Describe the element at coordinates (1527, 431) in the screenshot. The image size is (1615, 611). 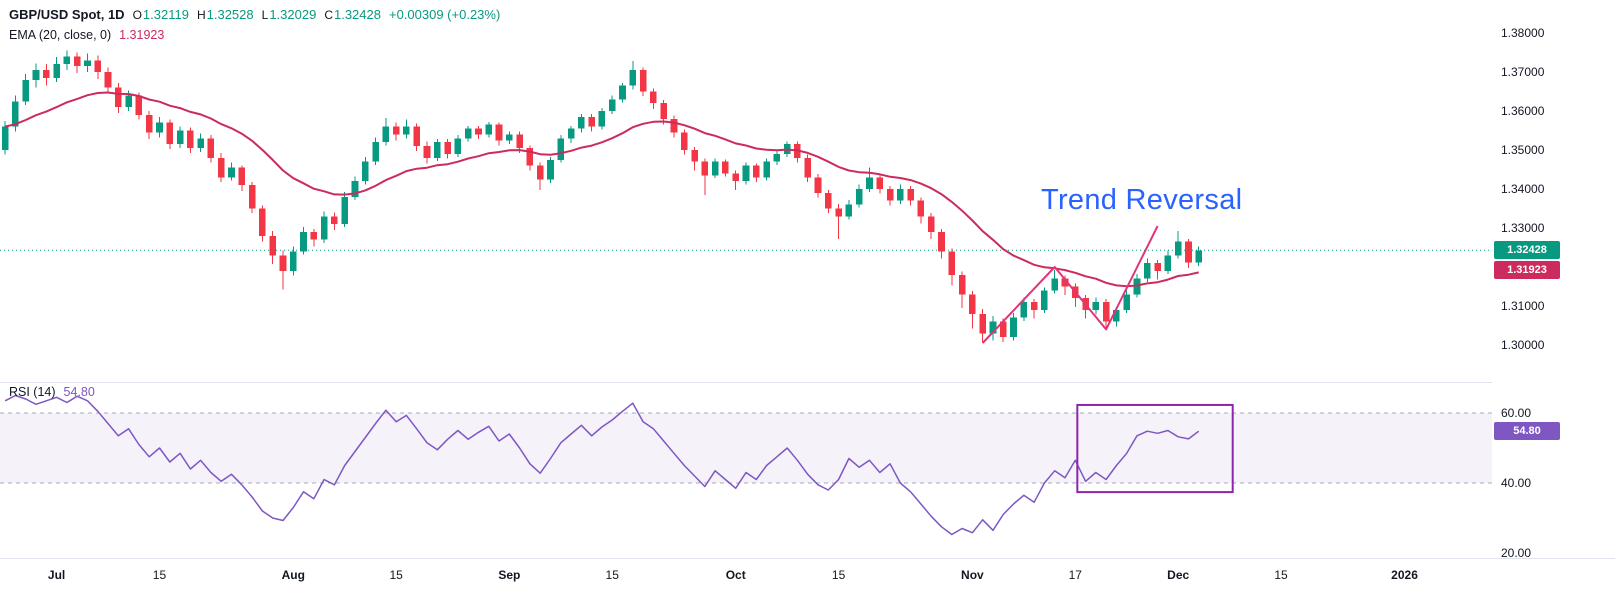
I see `rsi-value-badge: 54.80` at that location.